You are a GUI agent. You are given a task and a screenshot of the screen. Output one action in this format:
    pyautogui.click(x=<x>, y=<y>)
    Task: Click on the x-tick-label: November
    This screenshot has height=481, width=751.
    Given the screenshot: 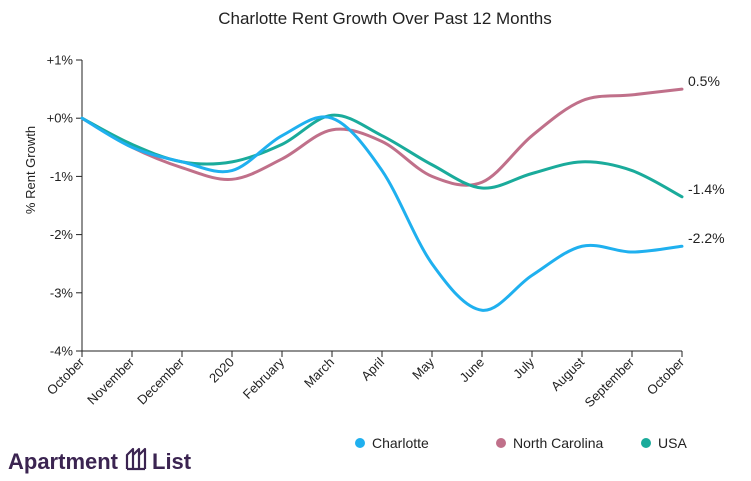 What is the action you would take?
    pyautogui.click(x=110, y=380)
    